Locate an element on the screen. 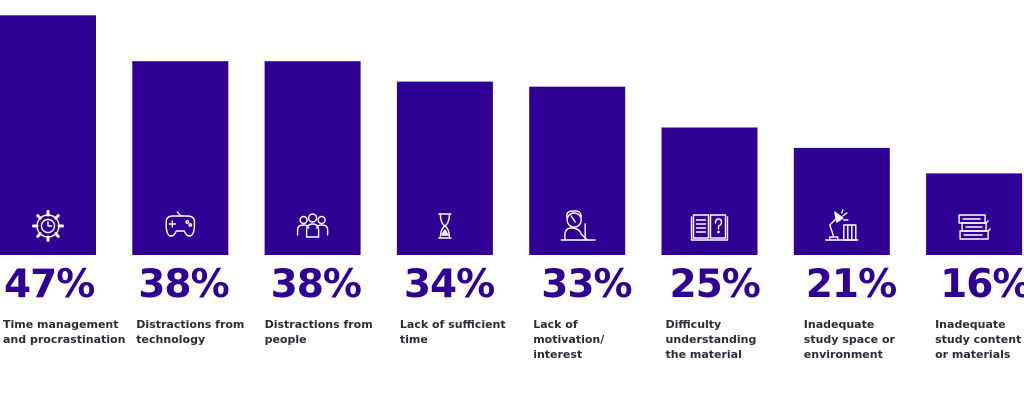  value-label: 16% is located at coordinates (982, 284).